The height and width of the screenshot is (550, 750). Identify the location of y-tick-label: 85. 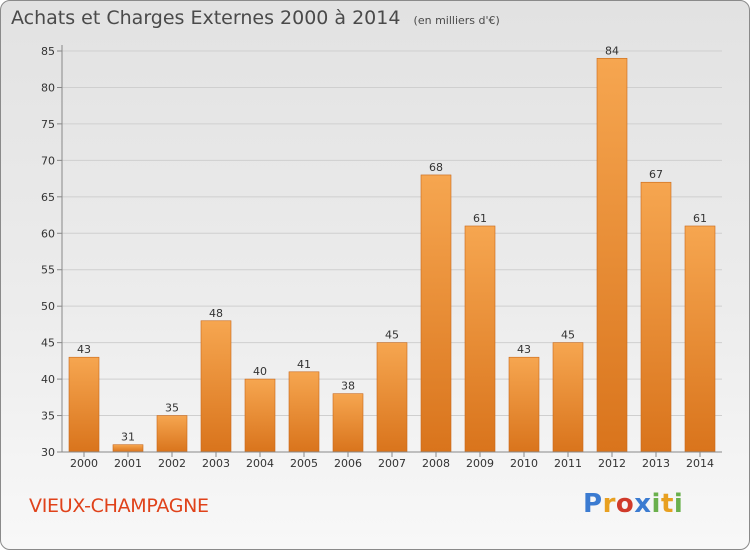
(48, 51).